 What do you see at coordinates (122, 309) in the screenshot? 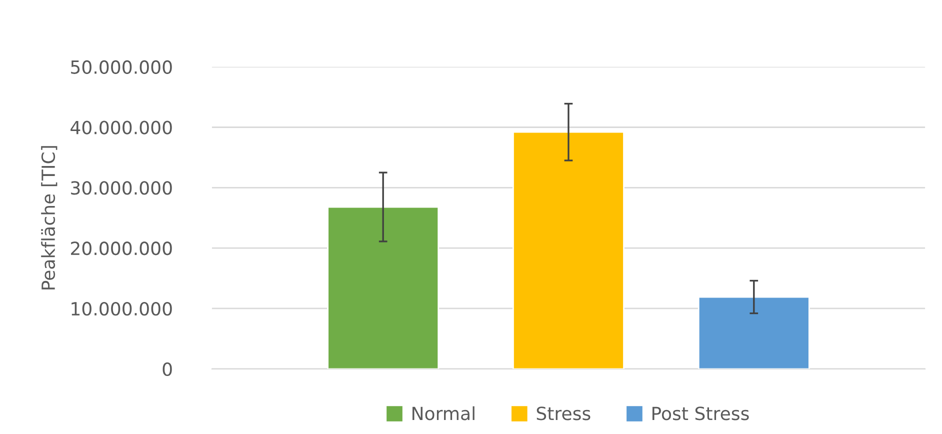
I see `y-tick-label: 10.000.000` at bounding box center [122, 309].